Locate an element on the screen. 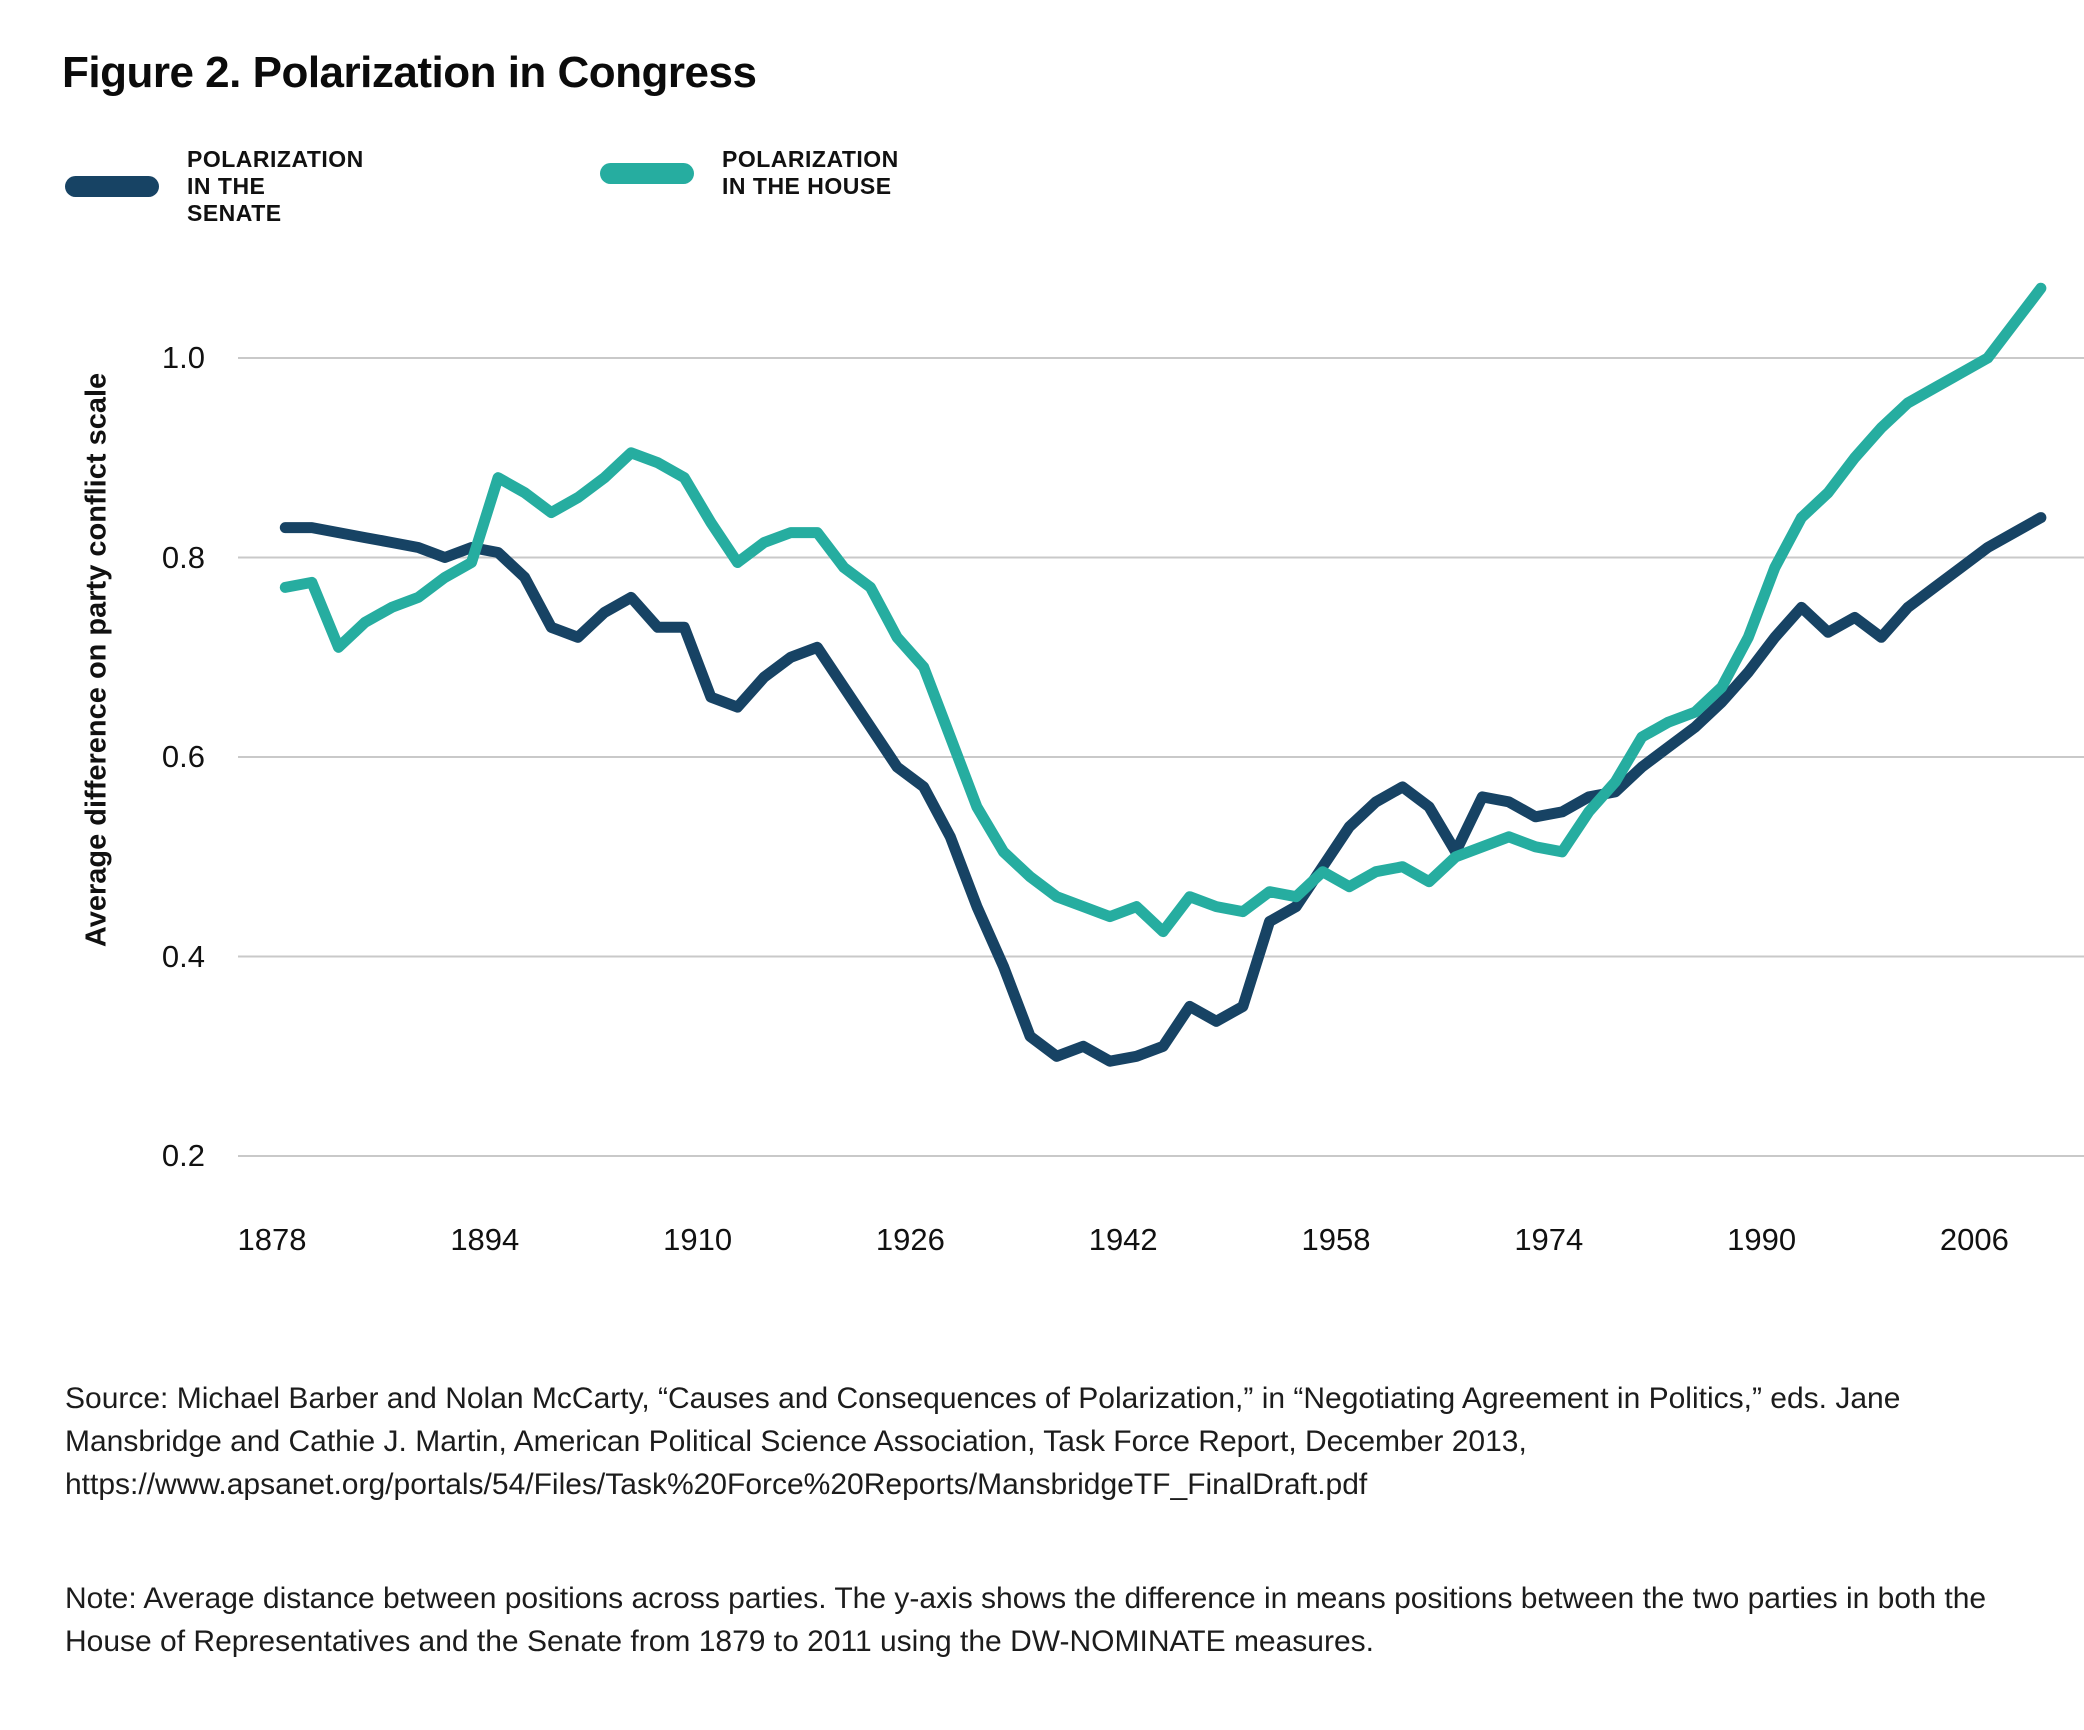  legend-item-senate: POLARIZATION IN THE SENATE is located at coordinates (214, 186).